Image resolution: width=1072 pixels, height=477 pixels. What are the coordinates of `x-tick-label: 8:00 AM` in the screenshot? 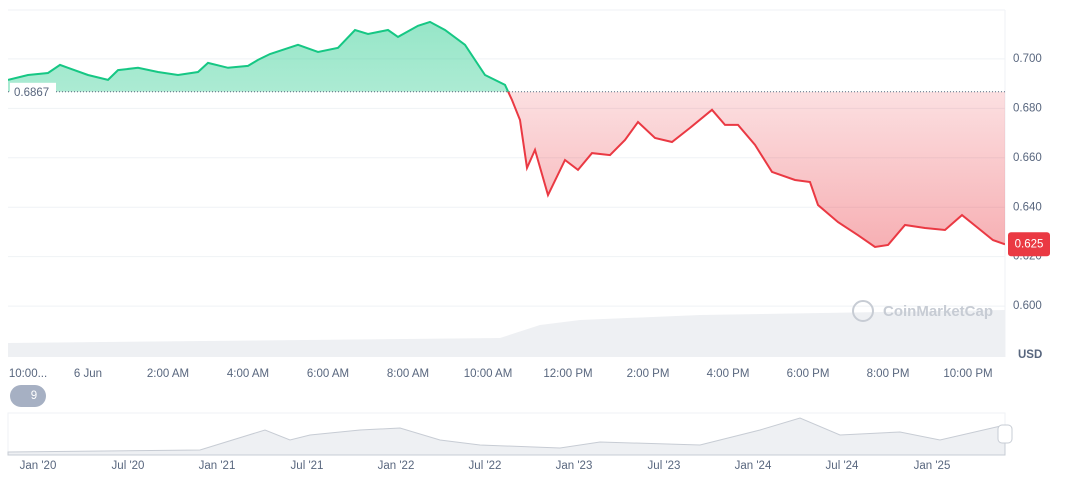 It's located at (408, 374).